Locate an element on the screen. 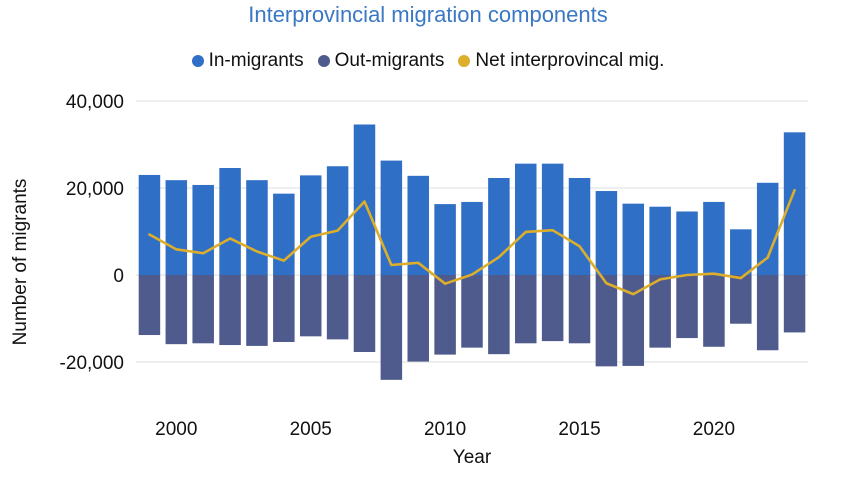 Image resolution: width=856 pixels, height=483 pixels. x-tick-labels: 2000 2005 2010 2015 2020 is located at coordinates (445, 429).